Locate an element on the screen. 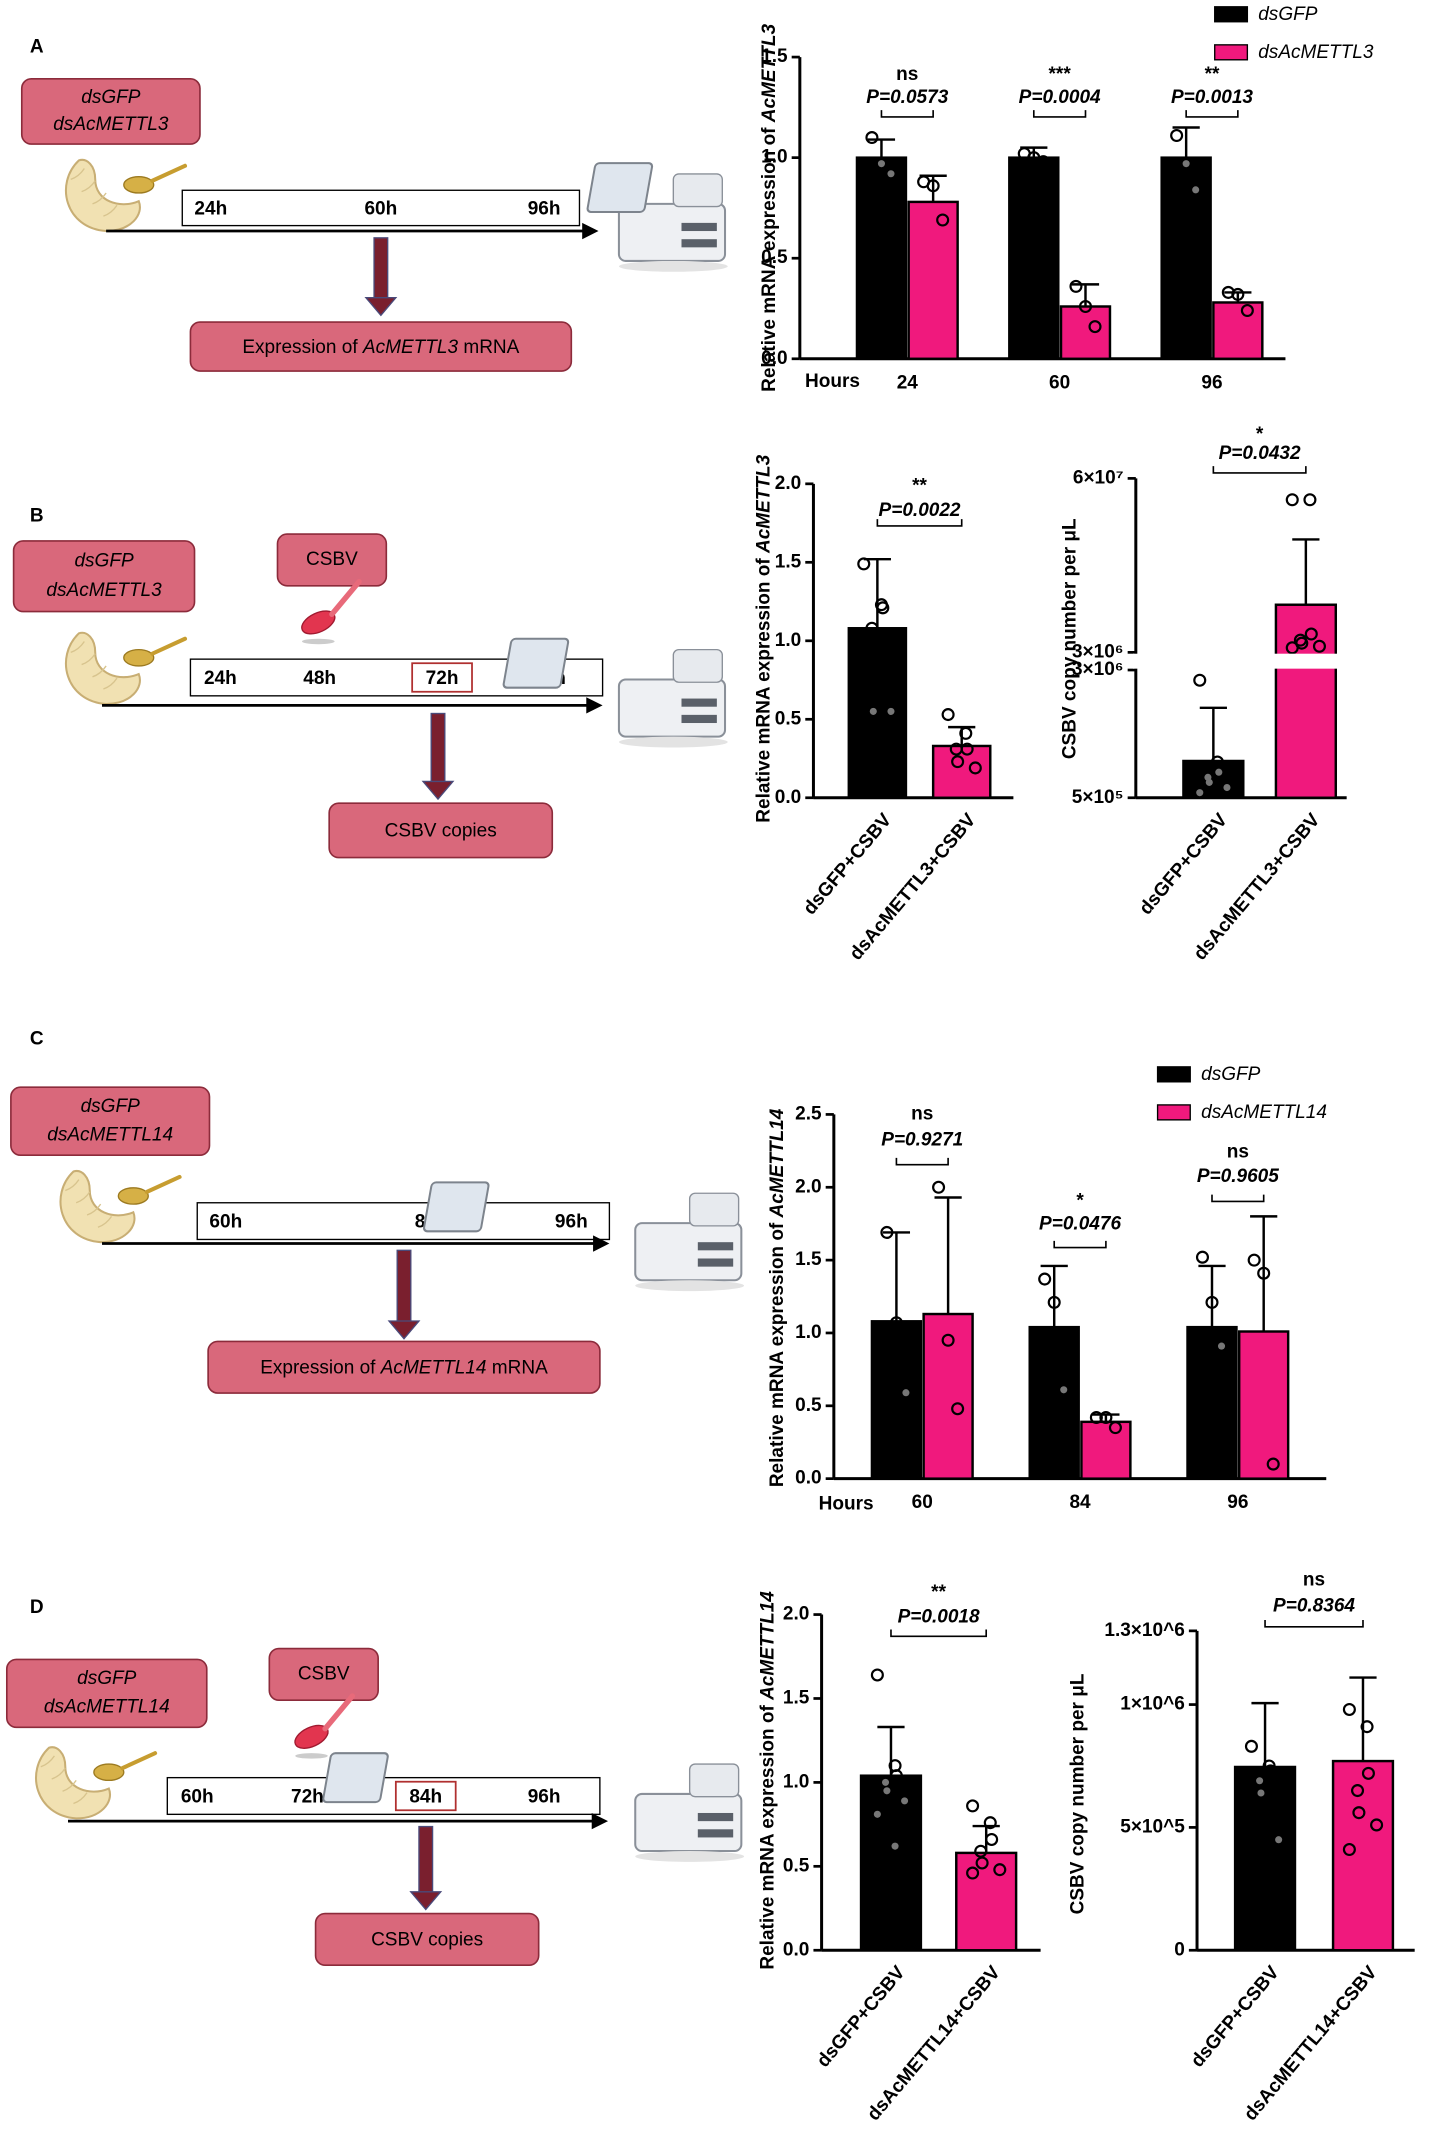 This screenshot has width=1431, height=2131. machine-screen is located at coordinates (536, 663).